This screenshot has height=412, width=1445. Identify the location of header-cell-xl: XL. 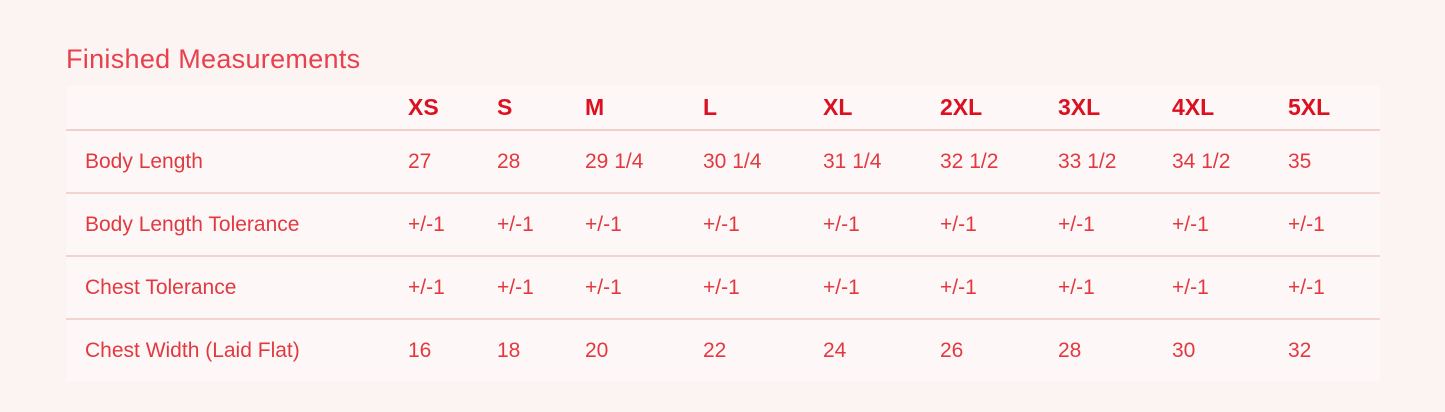
(881, 108).